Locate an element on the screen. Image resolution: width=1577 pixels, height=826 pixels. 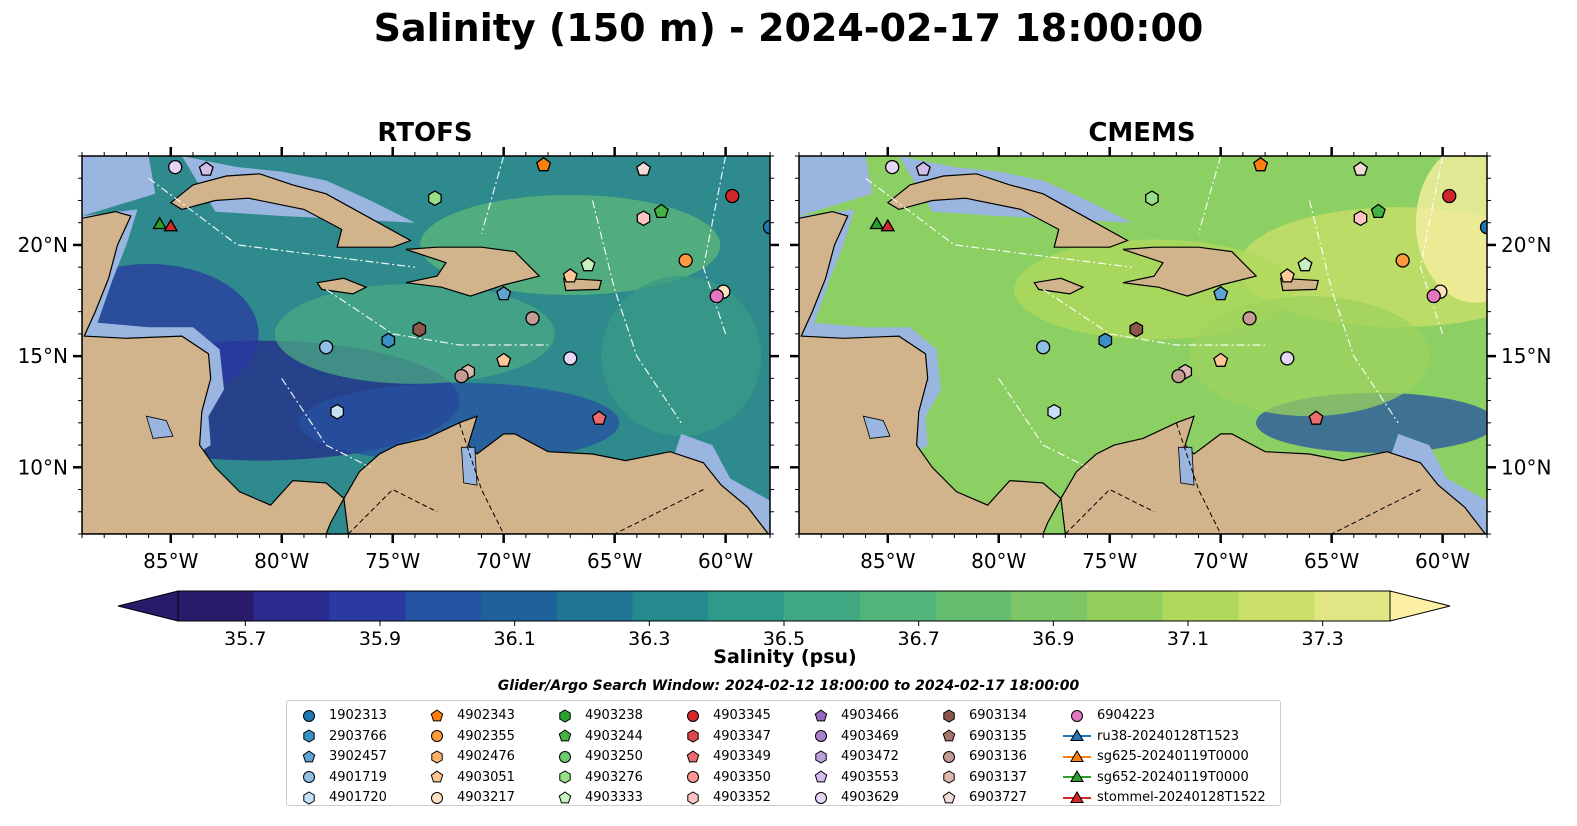
rtofs-y-tick-label: 10°N is located at coordinates (43, 467).